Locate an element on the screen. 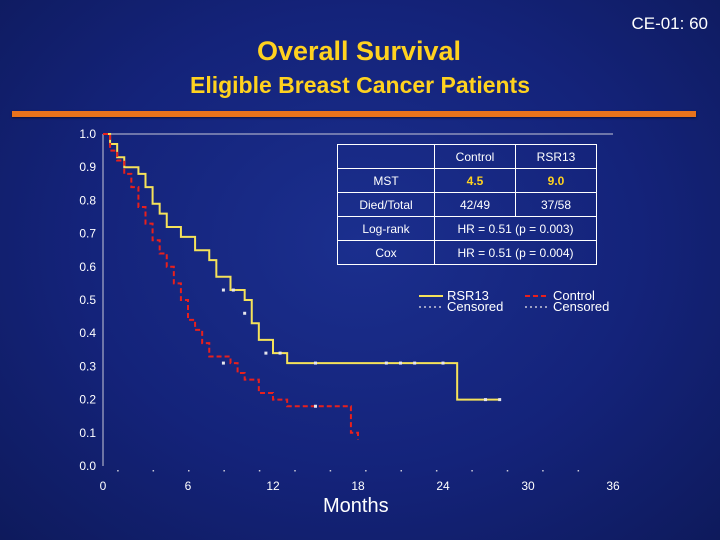 Image resolution: width=720 pixels, height=540 pixels. stats-label: Log-rank is located at coordinates (386, 228).